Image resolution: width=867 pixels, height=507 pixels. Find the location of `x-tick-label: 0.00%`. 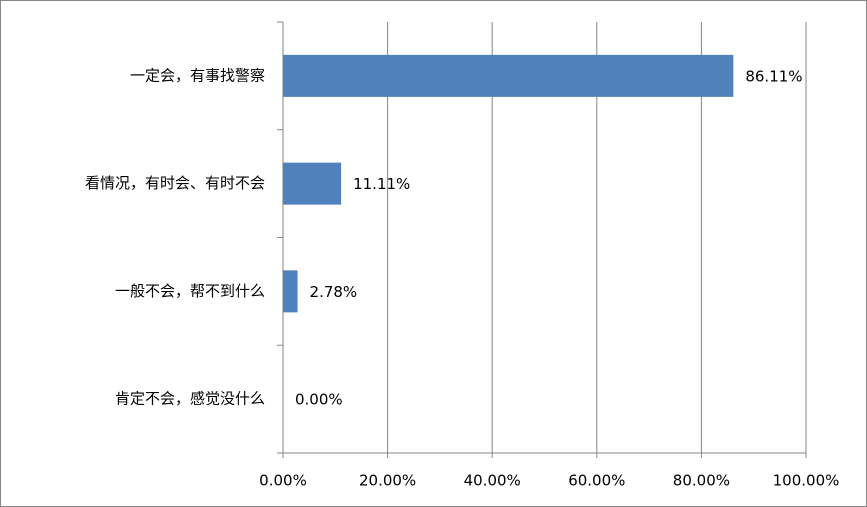

x-tick-label: 0.00% is located at coordinates (283, 481).